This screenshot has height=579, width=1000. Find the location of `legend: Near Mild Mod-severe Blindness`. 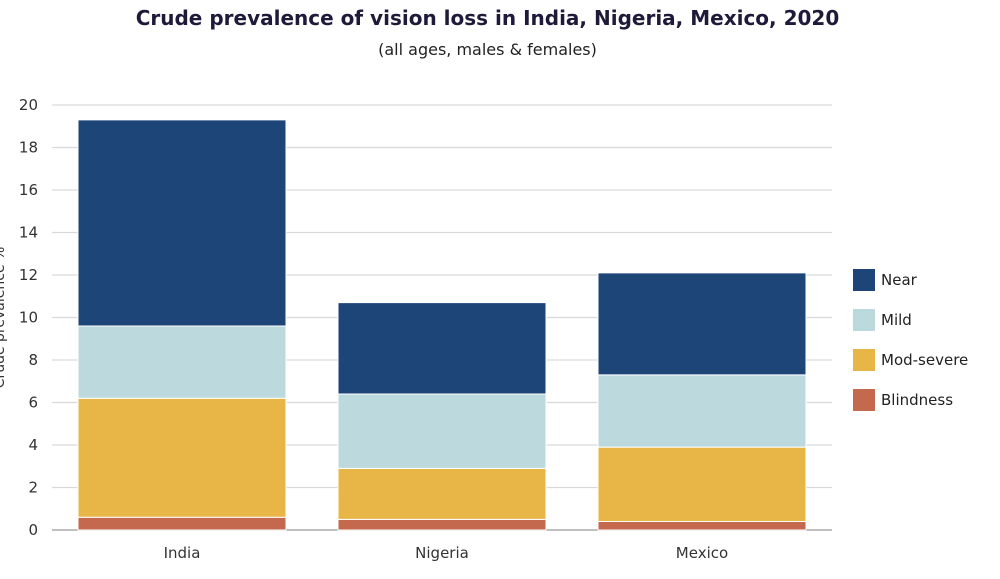

legend: Near Mild Mod-severe Blindness is located at coordinates (910, 348).